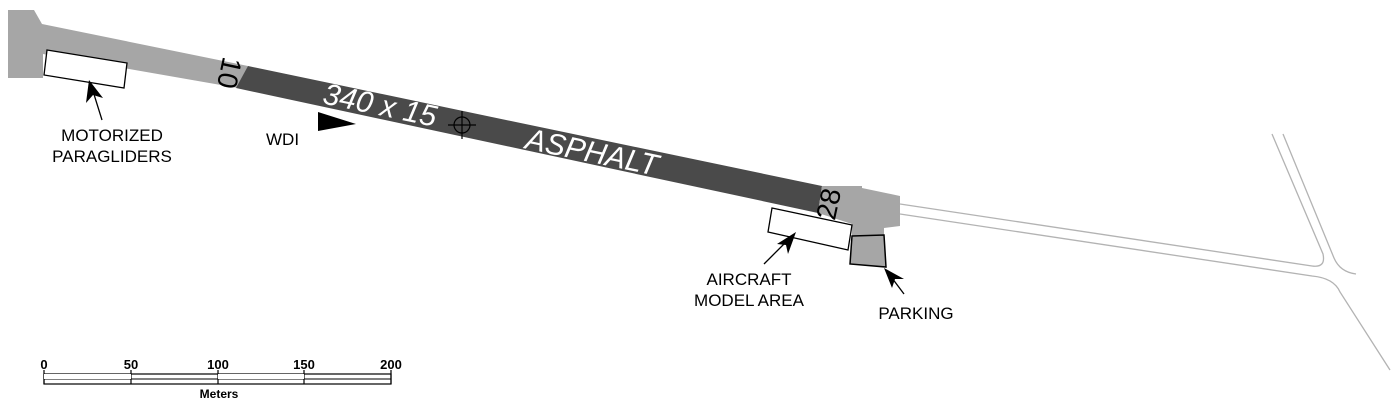 This screenshot has width=1398, height=407. I want to click on parking-area, so click(868, 251).